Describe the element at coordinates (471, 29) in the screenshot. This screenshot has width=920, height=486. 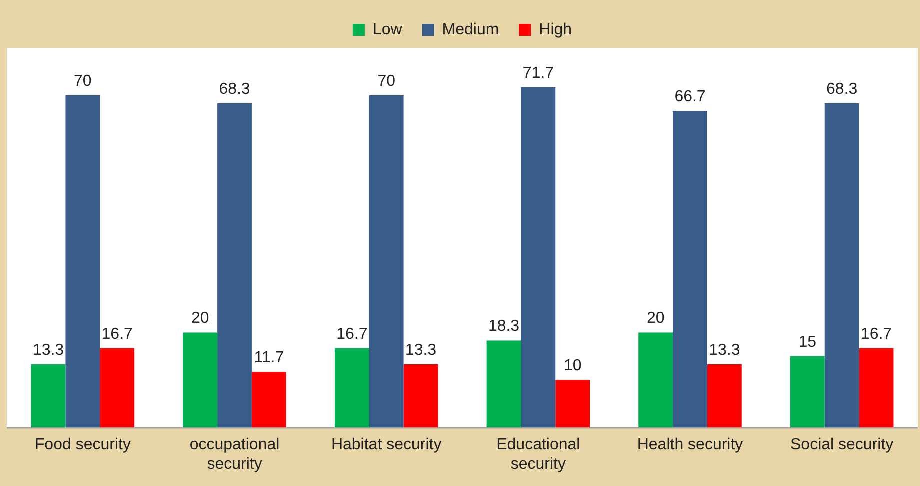
I see `legend-label: Medium` at that location.